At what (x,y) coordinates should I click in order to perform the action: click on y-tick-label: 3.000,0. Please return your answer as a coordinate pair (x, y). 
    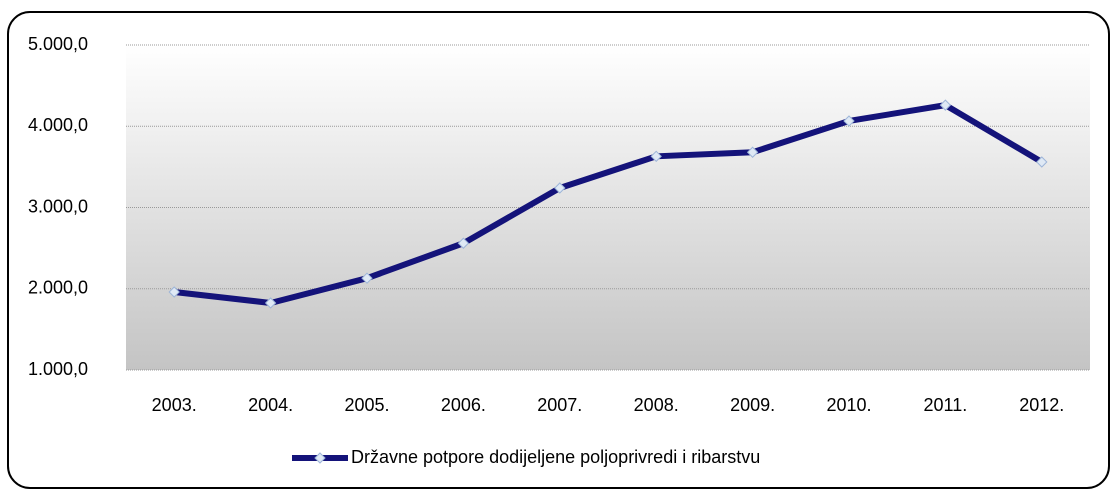
    Looking at the image, I should click on (58, 206).